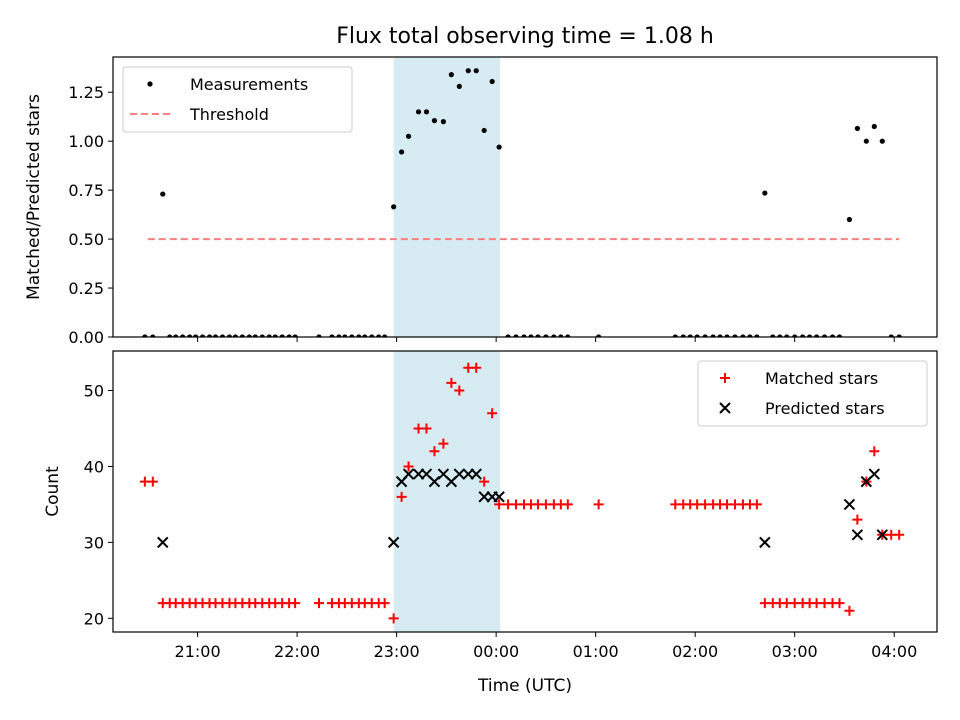  What do you see at coordinates (86, 288) in the screenshot?
I see `y-tick-label: 0.25` at bounding box center [86, 288].